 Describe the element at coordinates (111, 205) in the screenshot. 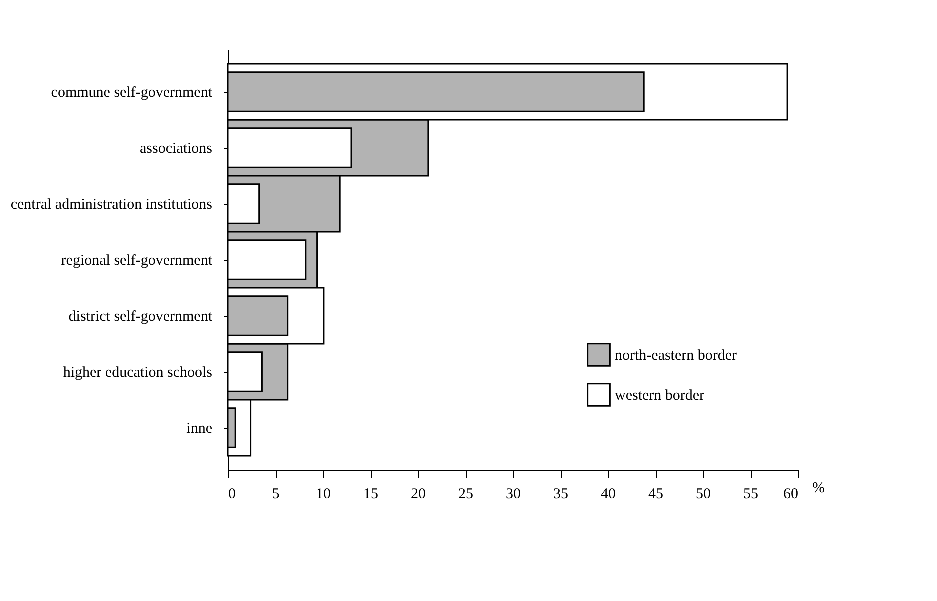

I see `y-tick-label: central administration institutions` at that location.